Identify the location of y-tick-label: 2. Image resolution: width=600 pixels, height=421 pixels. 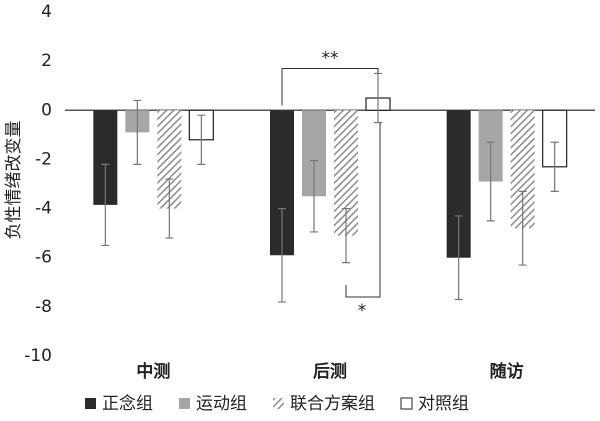
(46, 61).